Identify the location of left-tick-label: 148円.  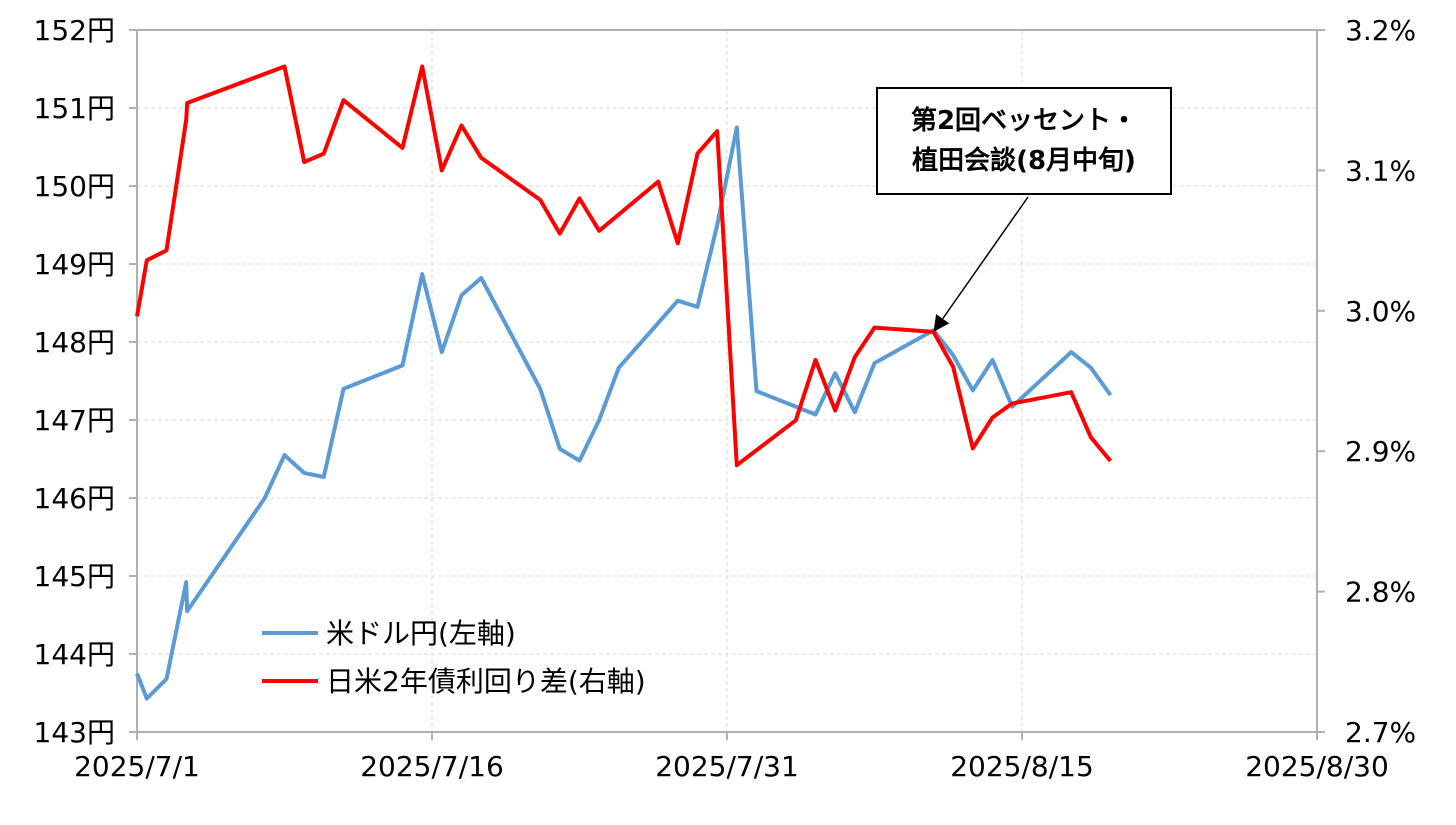
(74, 342).